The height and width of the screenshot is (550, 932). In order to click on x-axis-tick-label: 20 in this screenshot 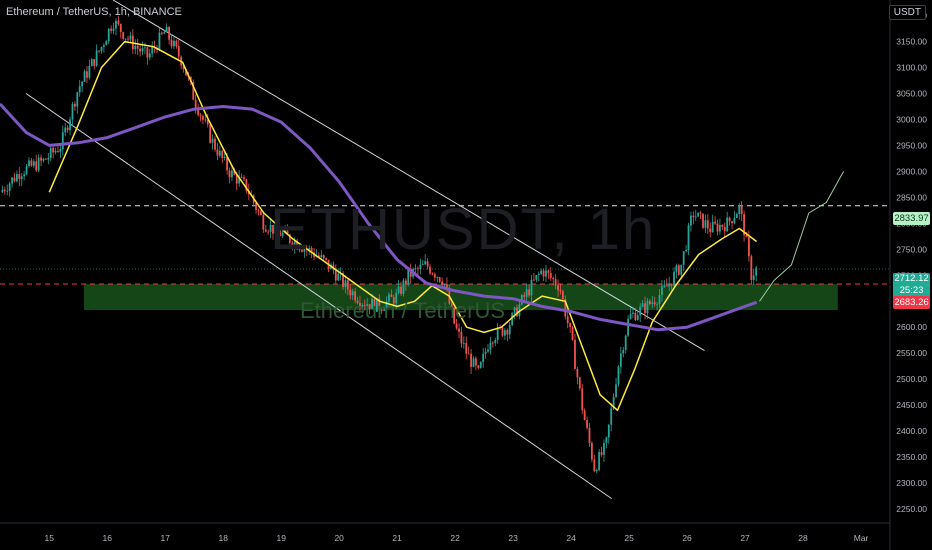, I will do `click(339, 538)`.